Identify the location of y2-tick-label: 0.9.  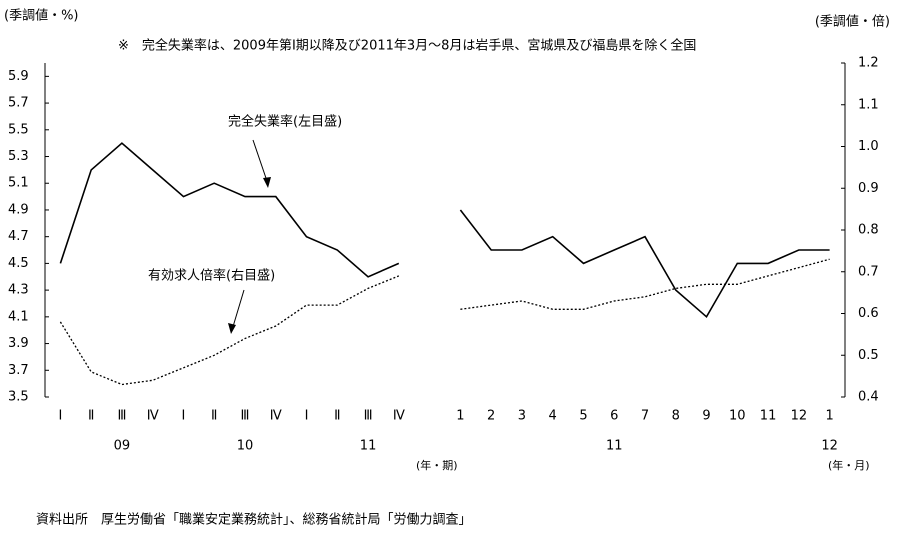
(868, 188).